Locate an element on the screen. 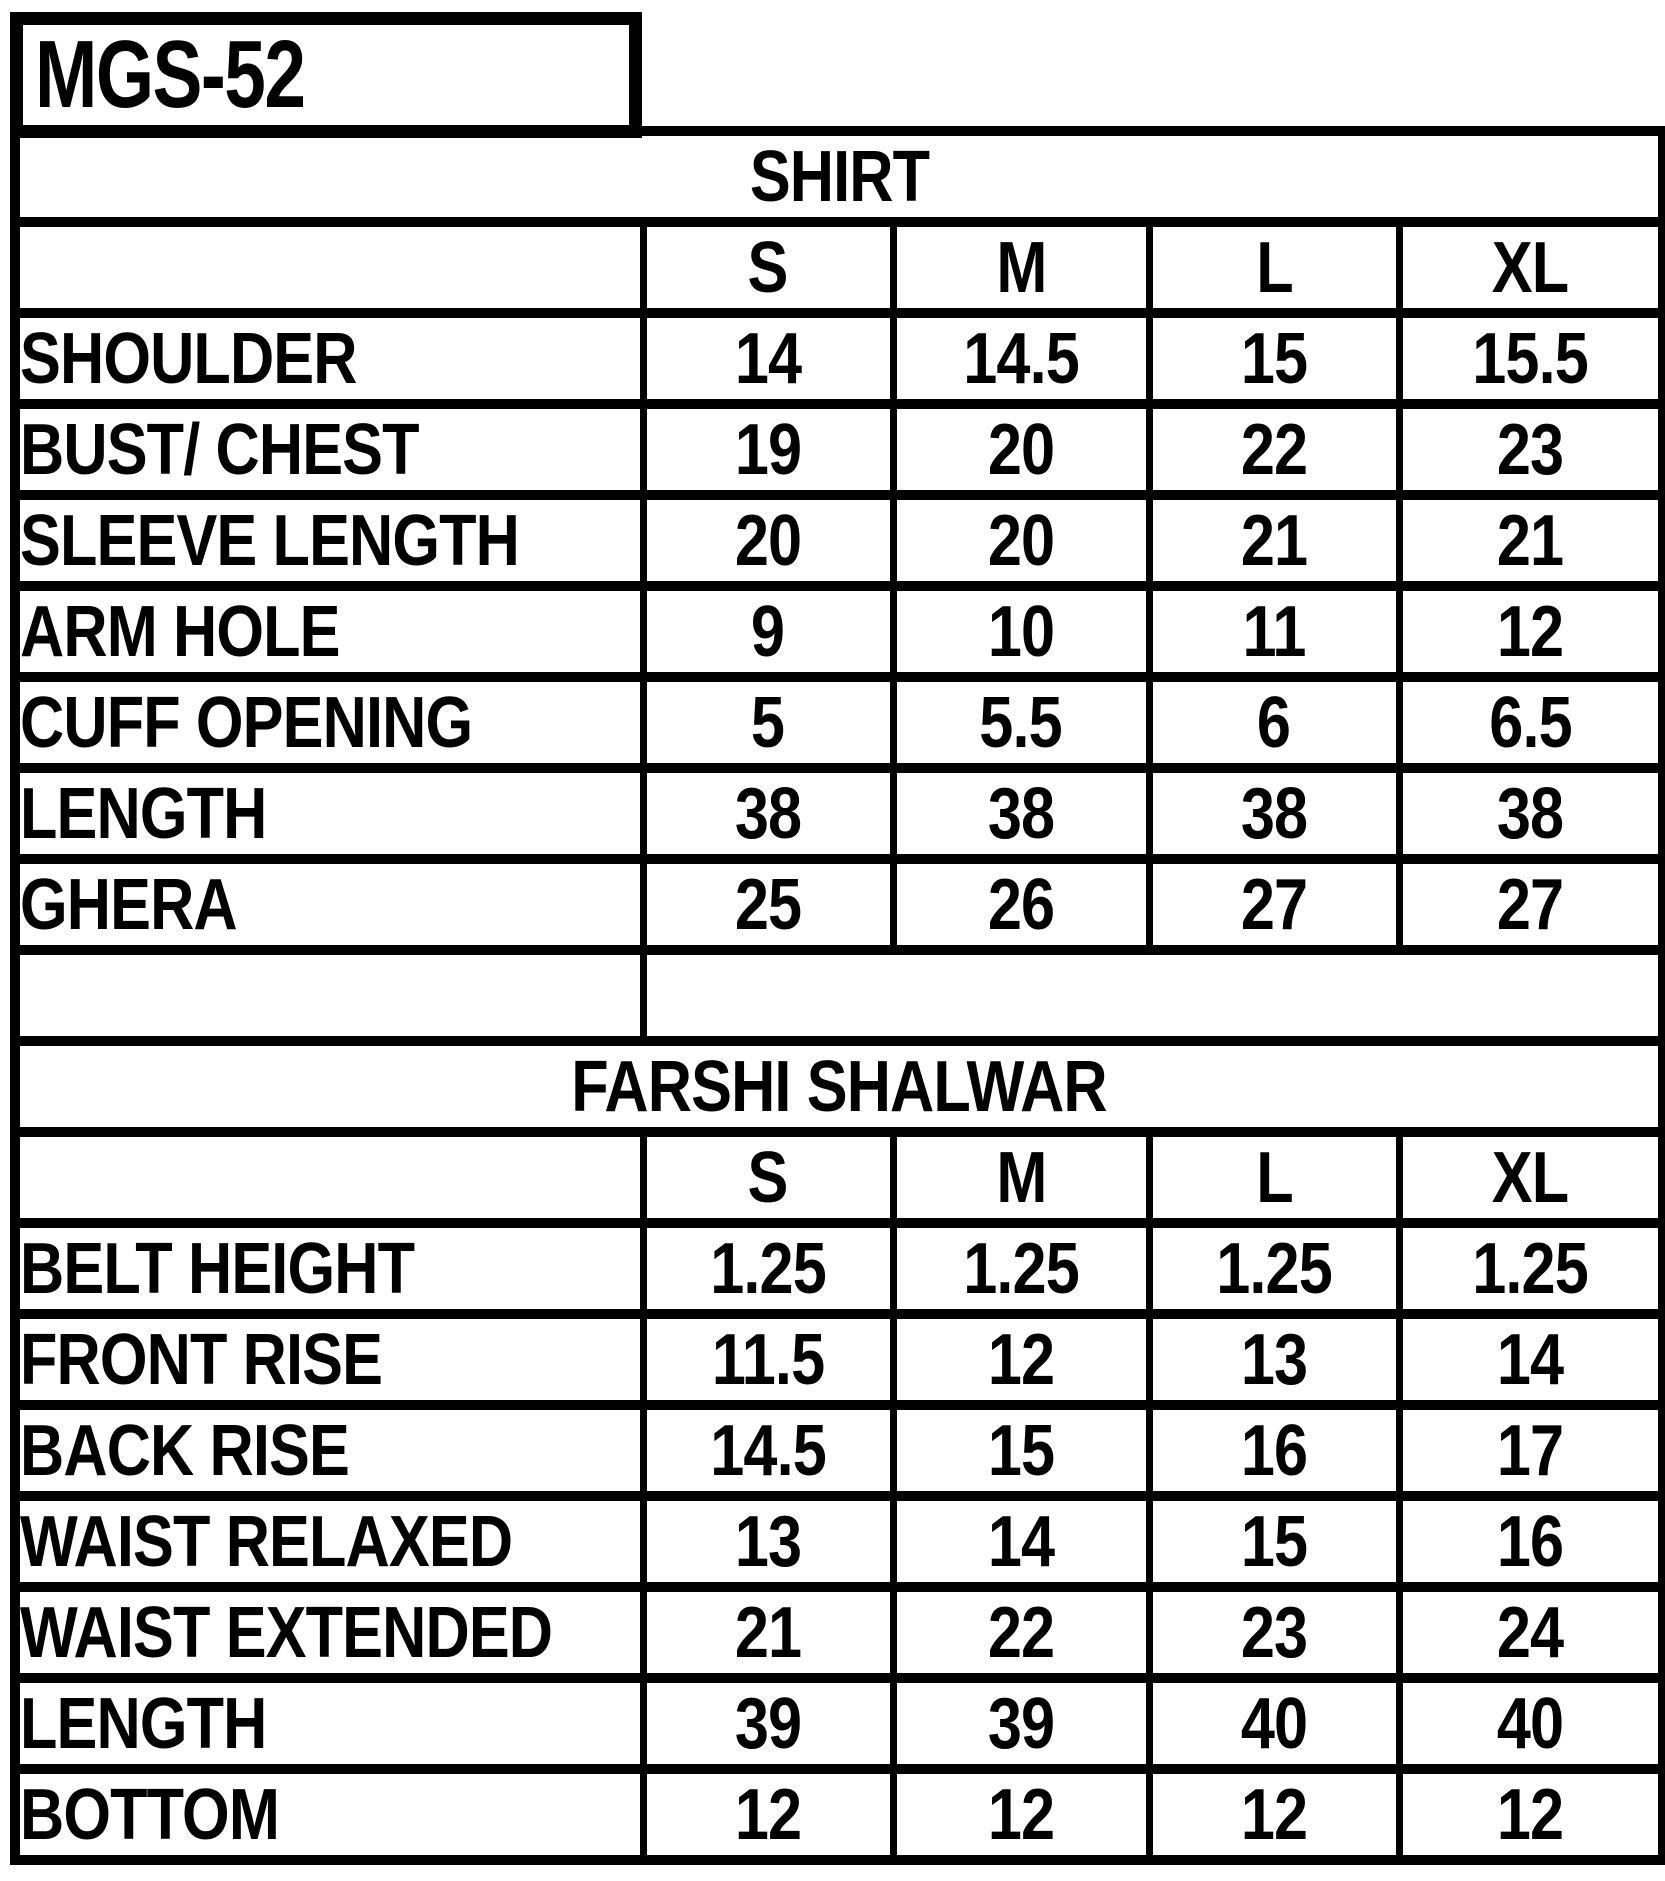 The image size is (1665, 1881). value-farshi-shalwar-length-s-text: 39 is located at coordinates (768, 1723).